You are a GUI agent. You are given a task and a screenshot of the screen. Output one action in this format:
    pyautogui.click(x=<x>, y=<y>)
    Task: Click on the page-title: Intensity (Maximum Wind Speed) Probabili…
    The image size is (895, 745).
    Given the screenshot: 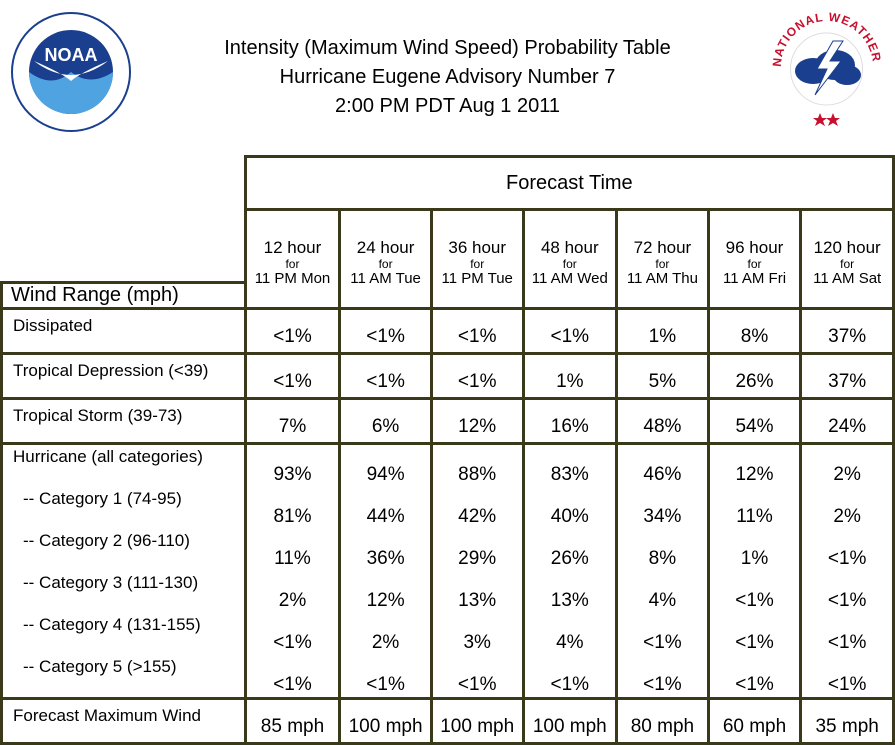 What is the action you would take?
    pyautogui.click(x=447, y=77)
    